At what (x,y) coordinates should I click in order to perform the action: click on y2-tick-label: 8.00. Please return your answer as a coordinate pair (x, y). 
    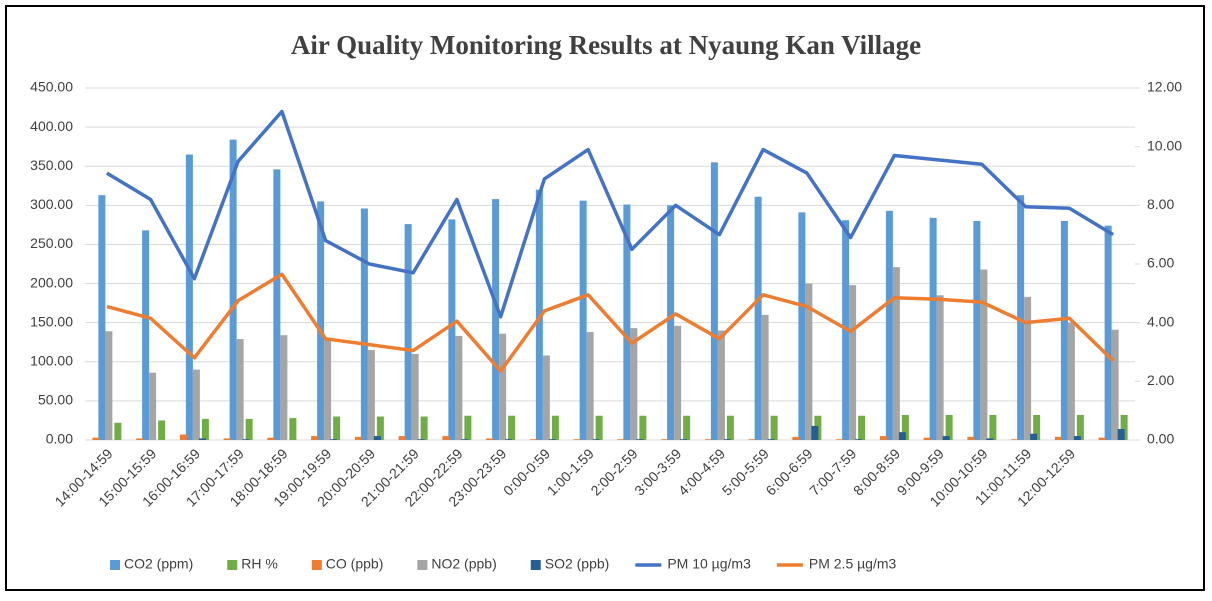
    Looking at the image, I should click on (1160, 204).